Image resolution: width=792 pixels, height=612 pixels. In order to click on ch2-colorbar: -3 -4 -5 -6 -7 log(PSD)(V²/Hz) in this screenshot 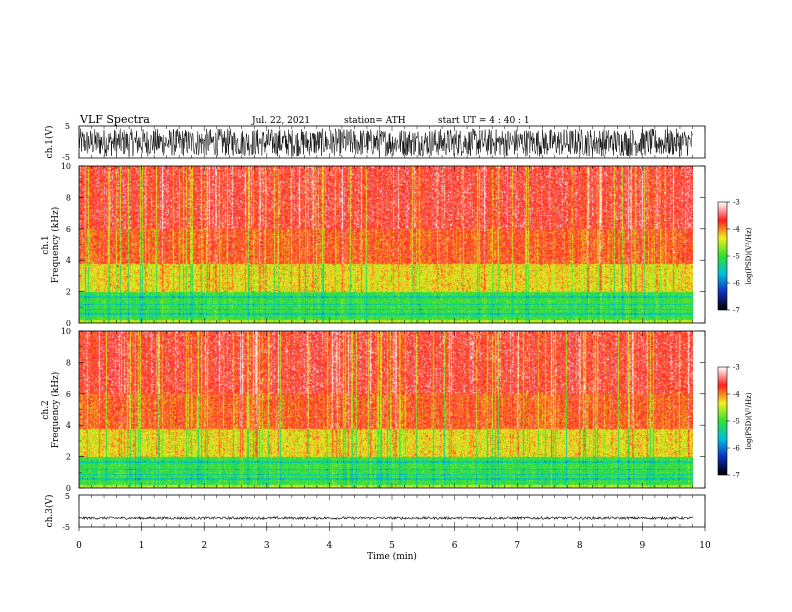, I will do `click(735, 422)`.